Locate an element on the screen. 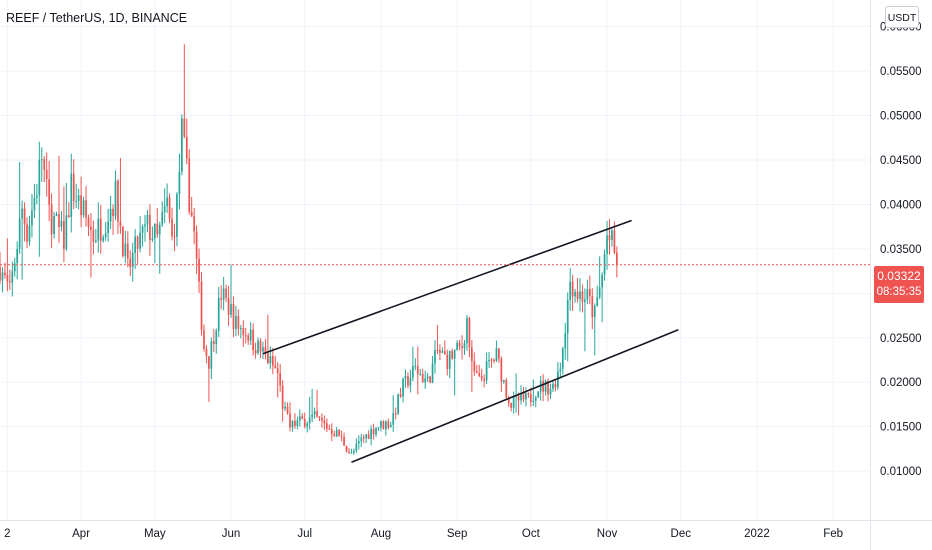  symbol-title: REEF / TetherUS, 1D, BINANCE is located at coordinates (97, 18).